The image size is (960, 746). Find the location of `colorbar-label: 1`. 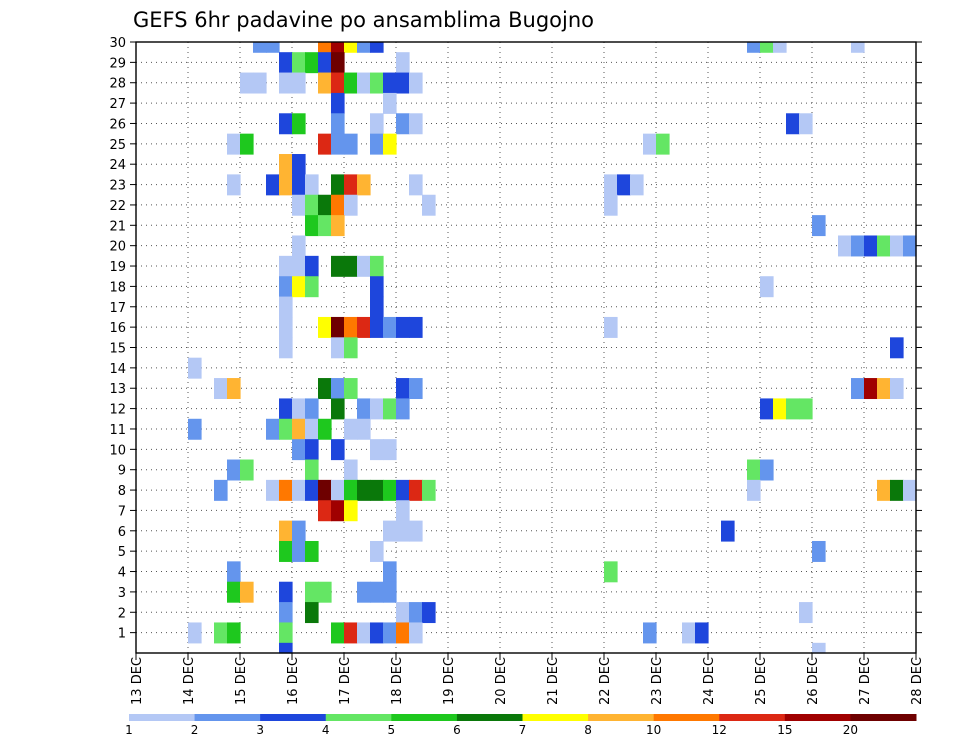

colorbar-label: 1 is located at coordinates (129, 730).